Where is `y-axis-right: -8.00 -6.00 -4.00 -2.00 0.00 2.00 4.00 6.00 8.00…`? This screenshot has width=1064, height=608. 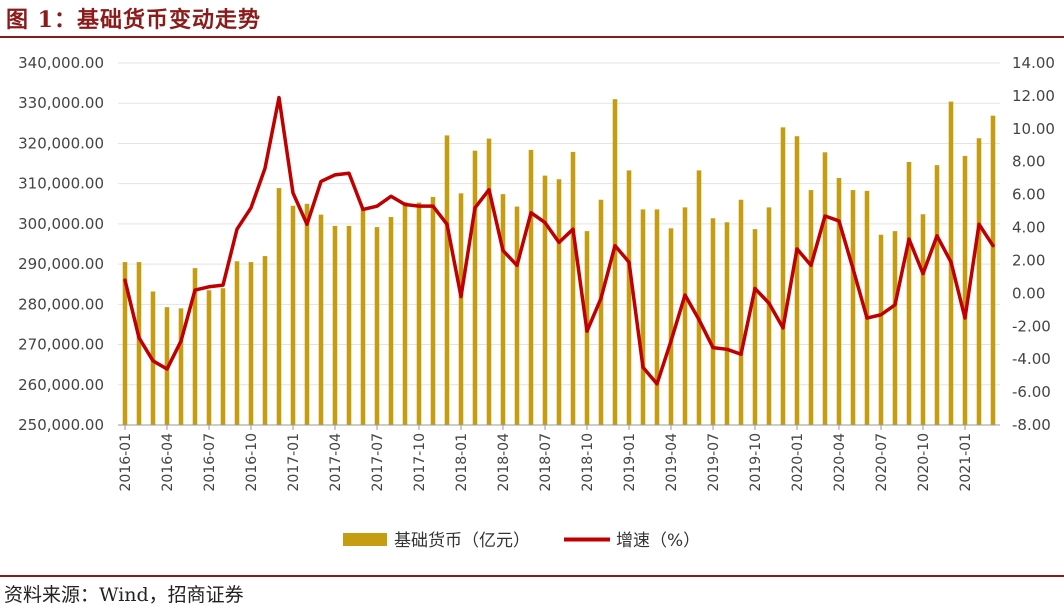 y-axis-right: -8.00 -6.00 -4.00 -2.00 0.00 2.00 4.00 6.00 8.00… is located at coordinates (1033, 244).